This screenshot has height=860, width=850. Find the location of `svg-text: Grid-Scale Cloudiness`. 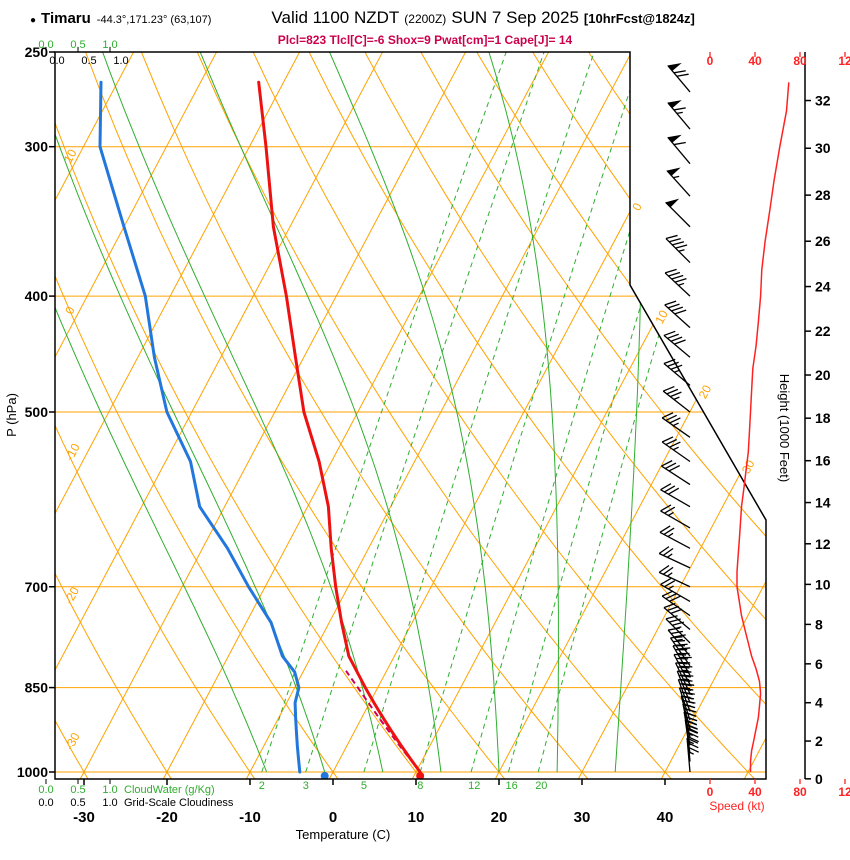

svg-text: Grid-Scale Cloudiness is located at coordinates (179, 803).